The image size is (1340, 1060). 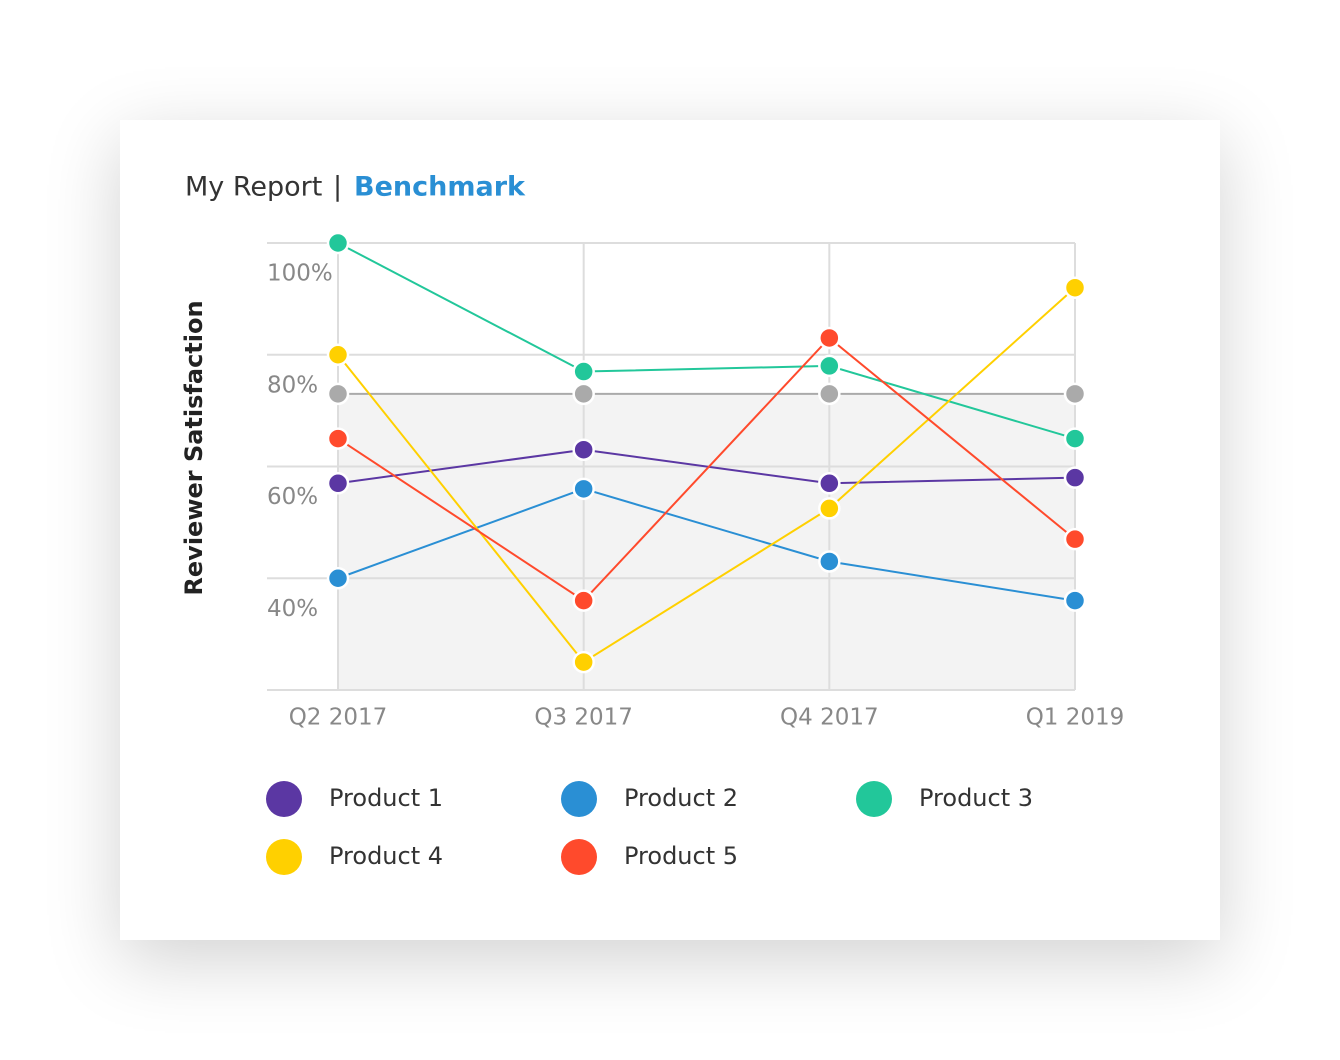 What do you see at coordinates (292, 385) in the screenshot?
I see `y-tick-label: 80%` at bounding box center [292, 385].